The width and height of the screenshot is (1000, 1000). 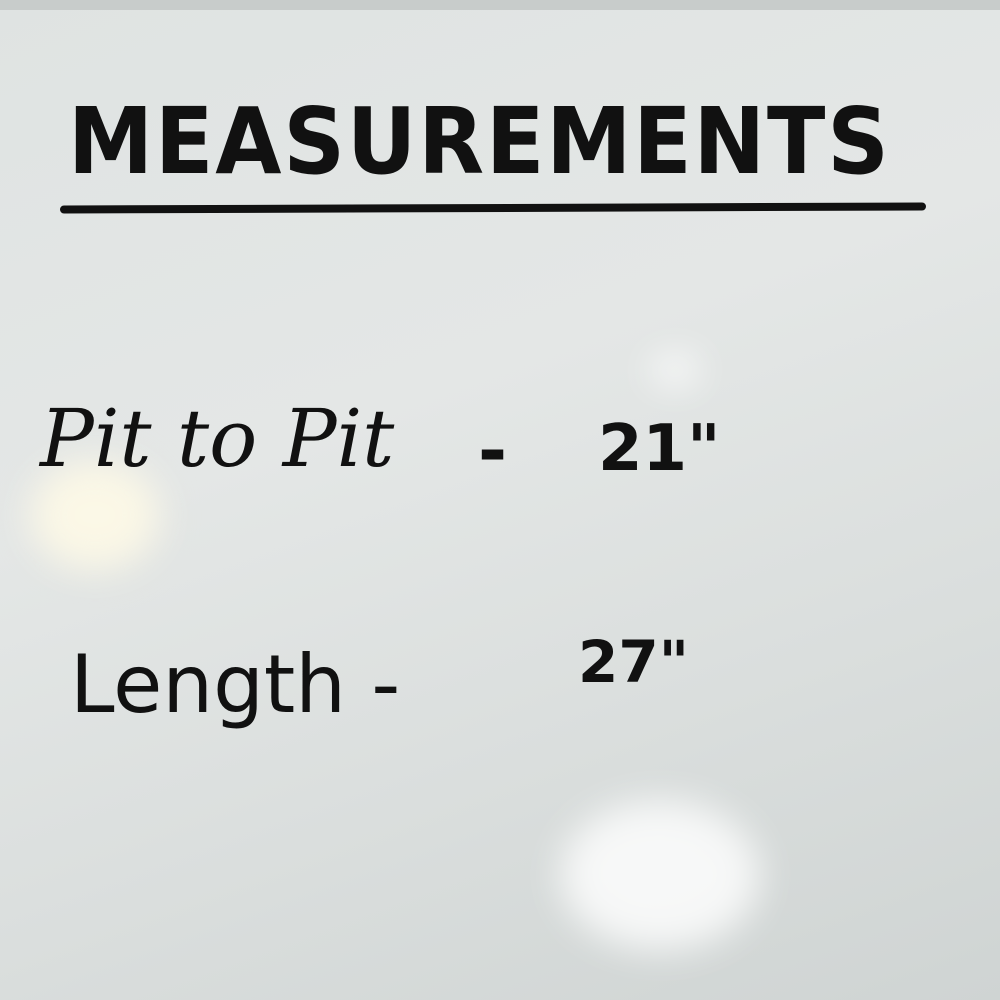 I want to click on whiteboard-frame, so click(x=500, y=5).